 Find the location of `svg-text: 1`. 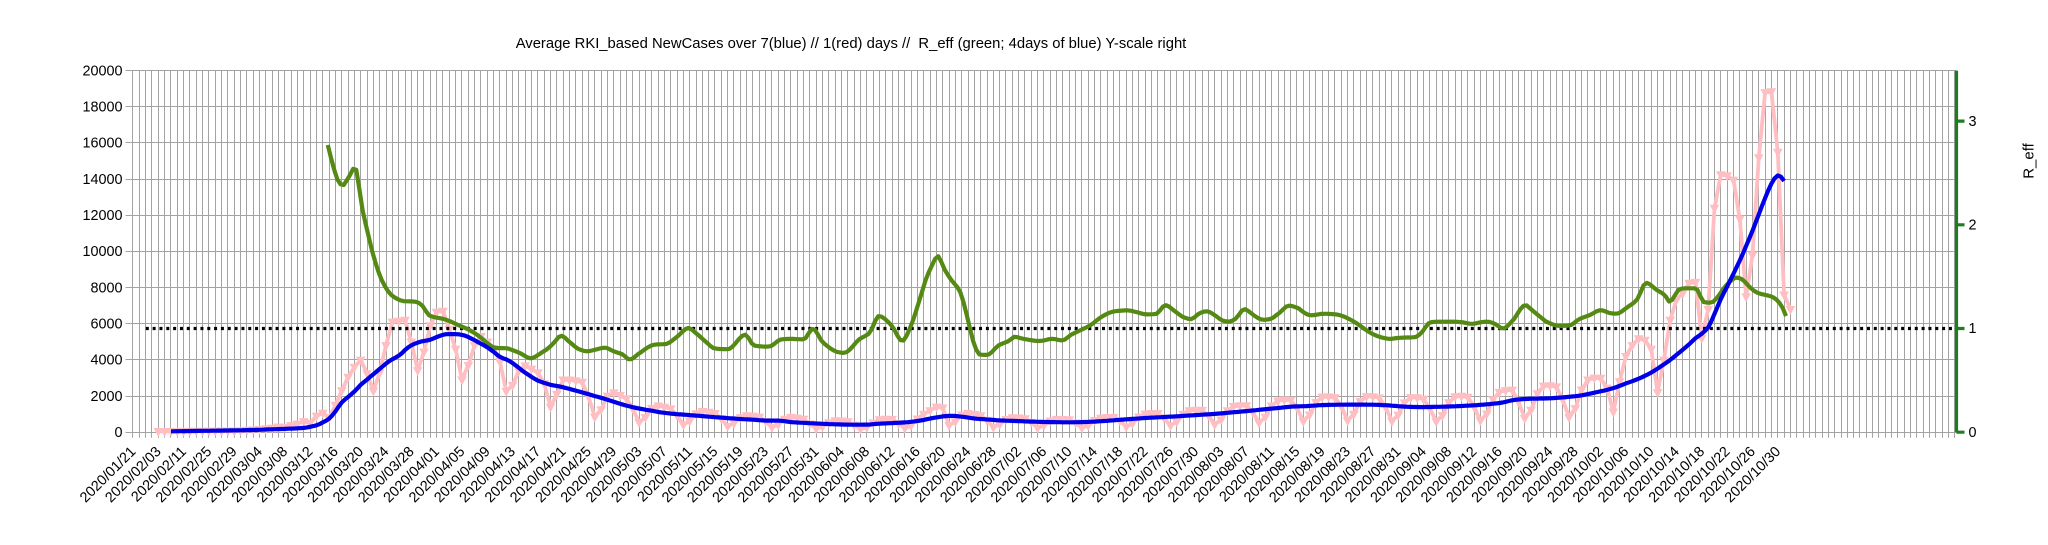

svg-text: 1 is located at coordinates (1973, 329).